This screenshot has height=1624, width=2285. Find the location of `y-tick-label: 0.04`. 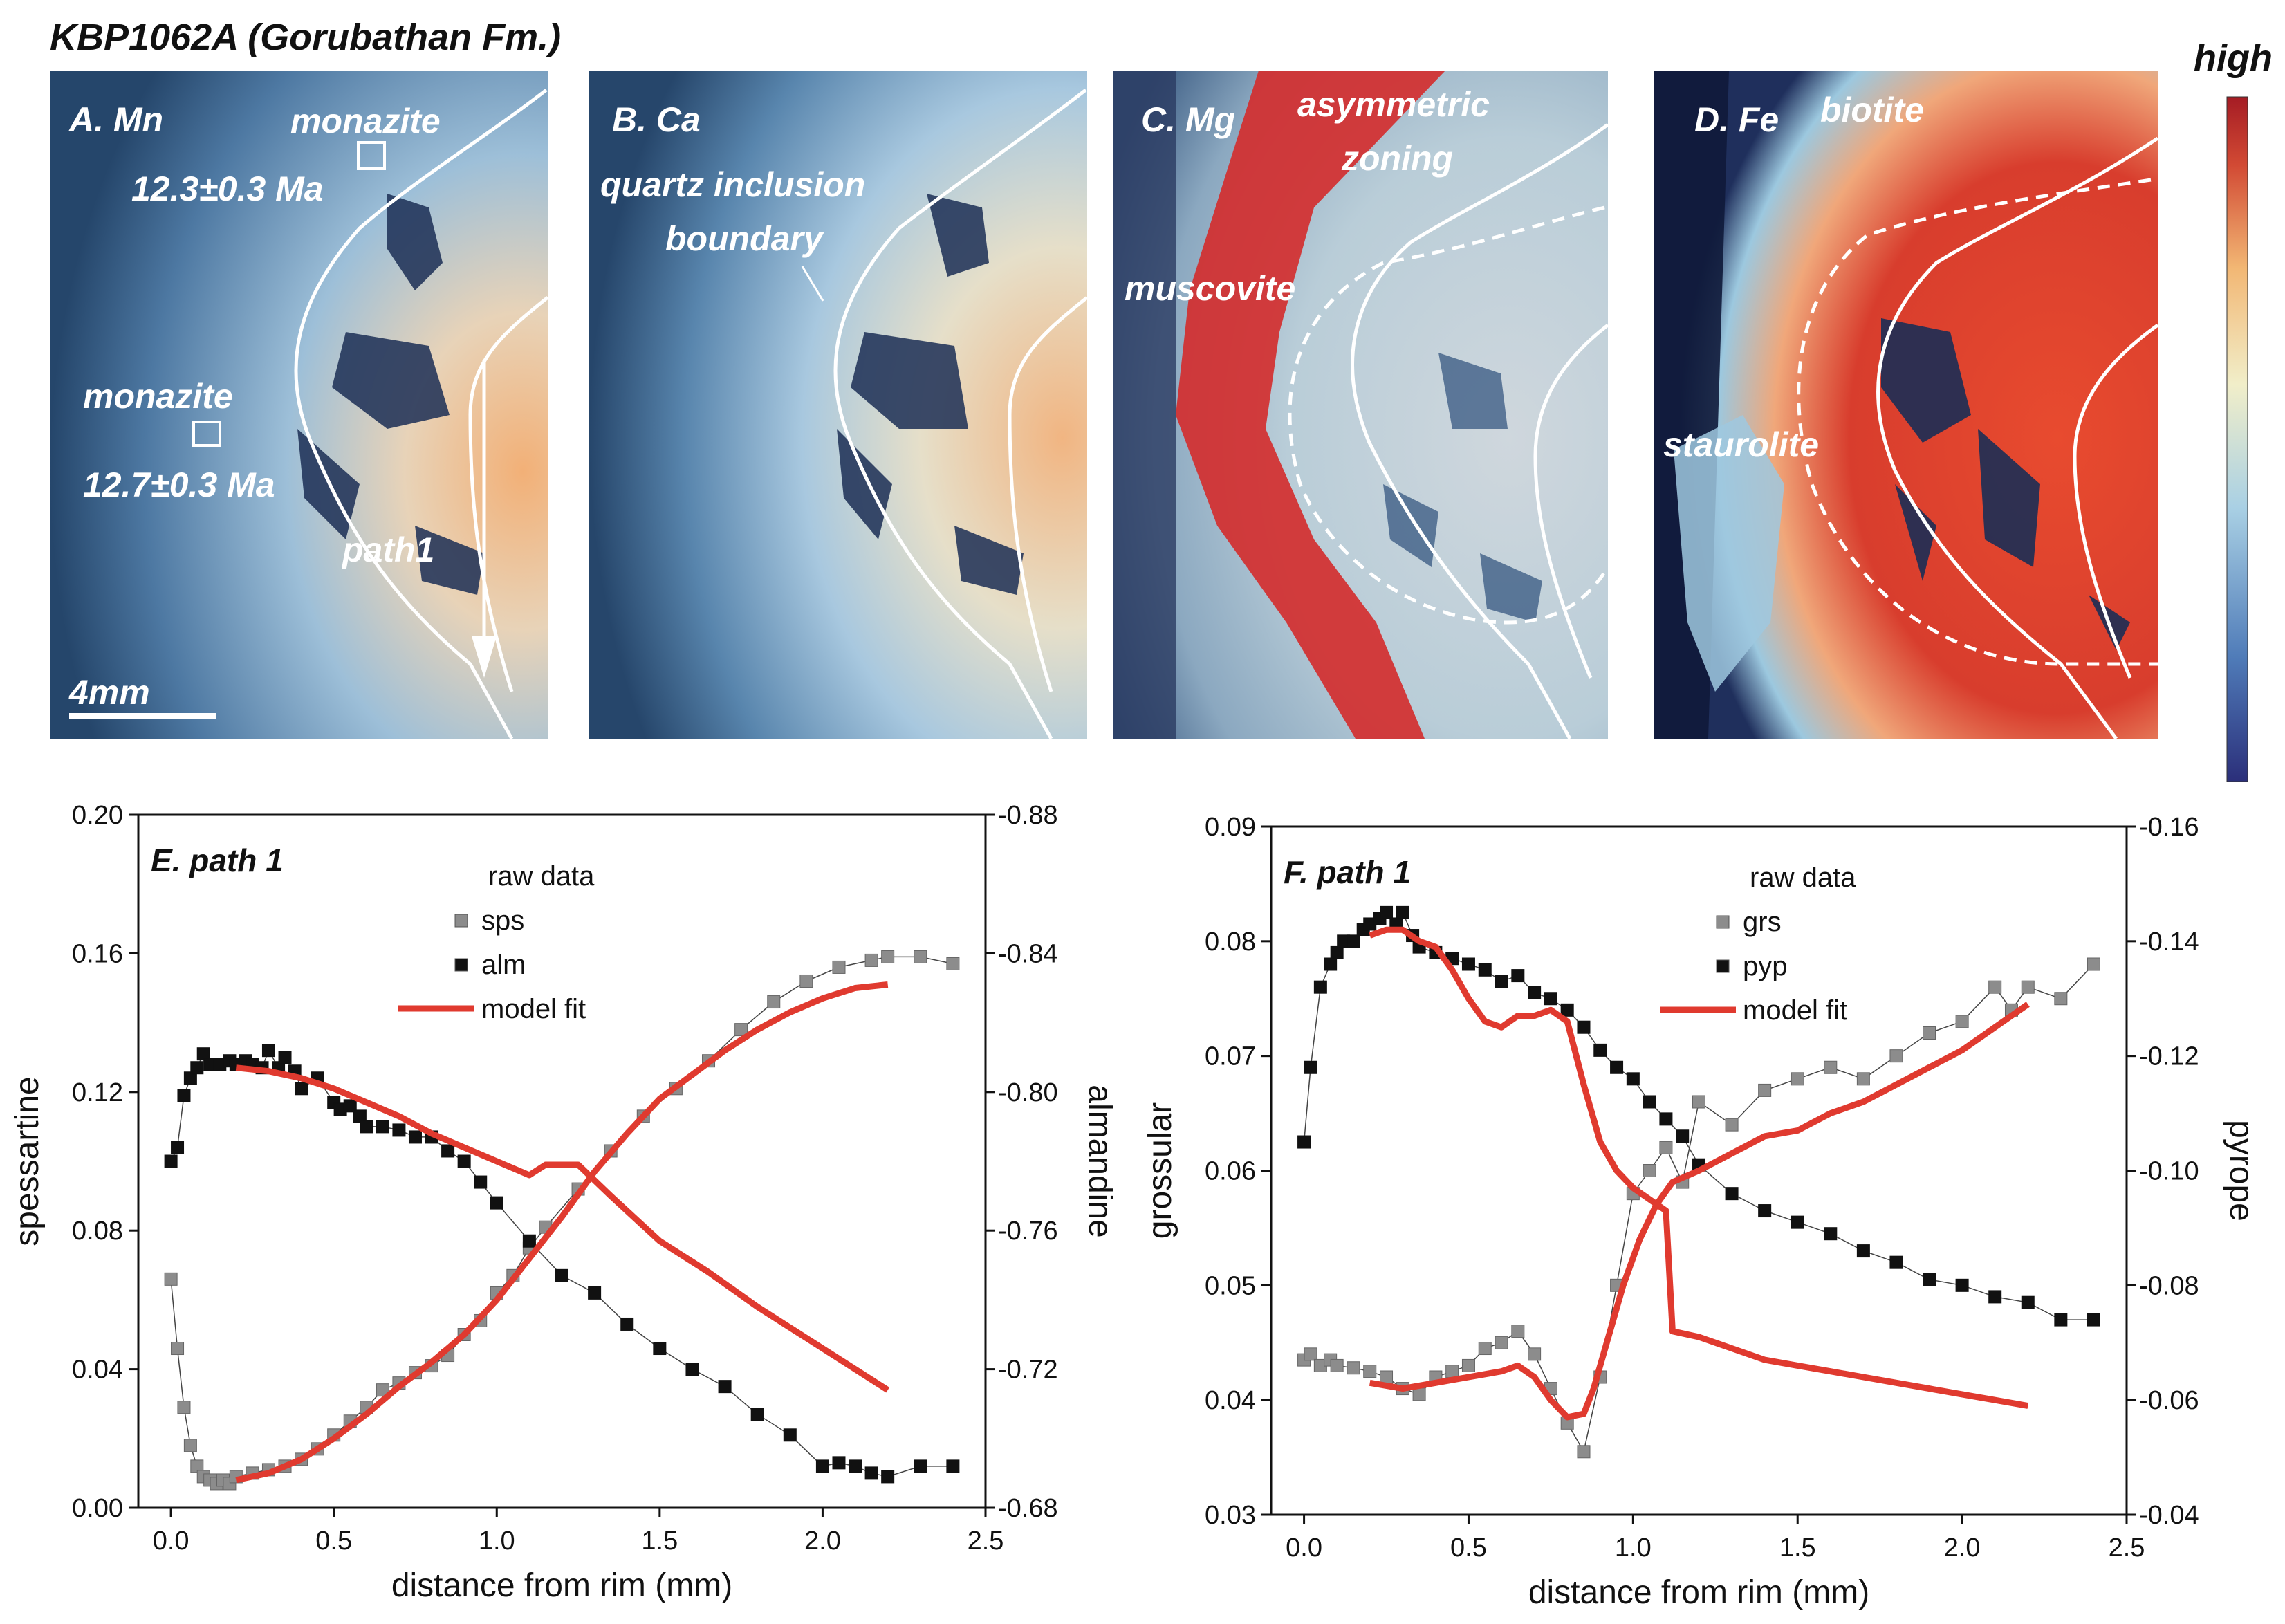

y-tick-label: 0.04 is located at coordinates (98, 1370).